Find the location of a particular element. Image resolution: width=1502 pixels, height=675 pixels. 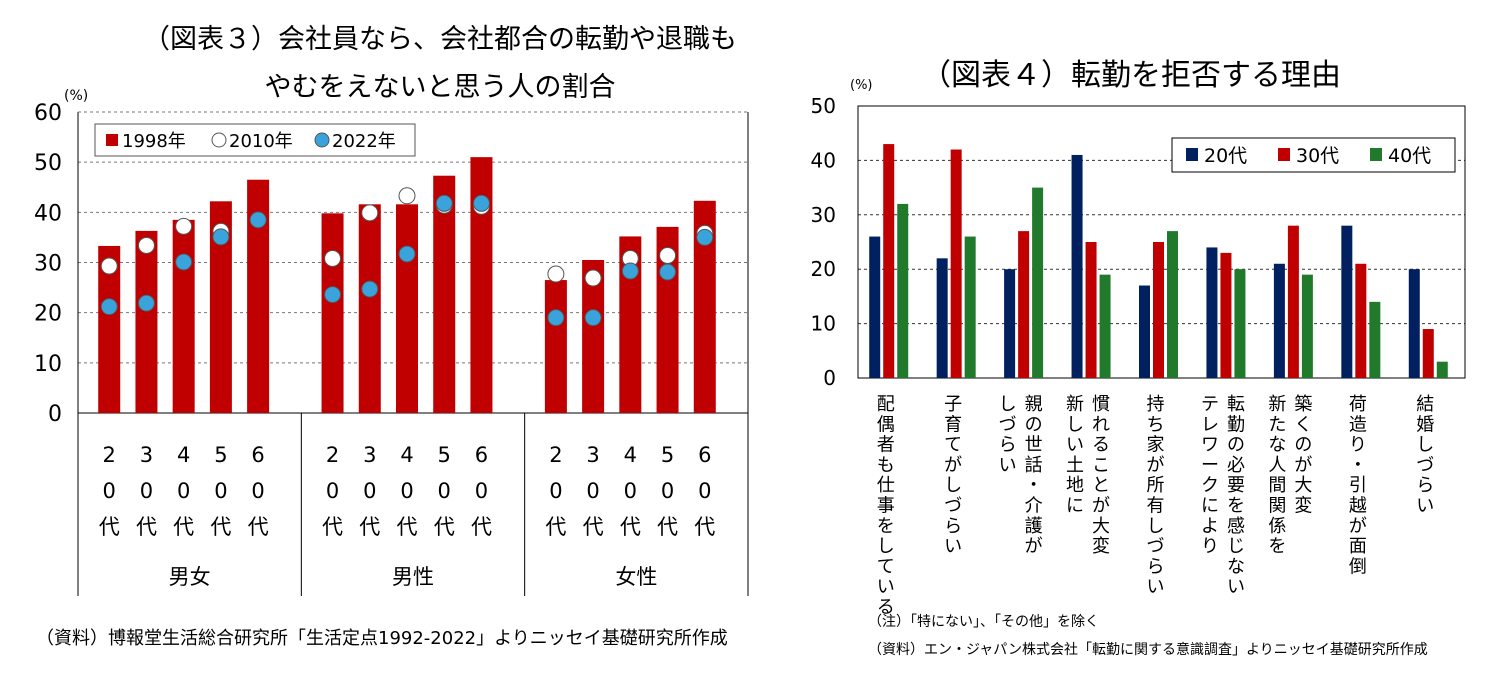

chart3-title-line2: やむをえないと思う人の割合 is located at coordinates (440, 87).